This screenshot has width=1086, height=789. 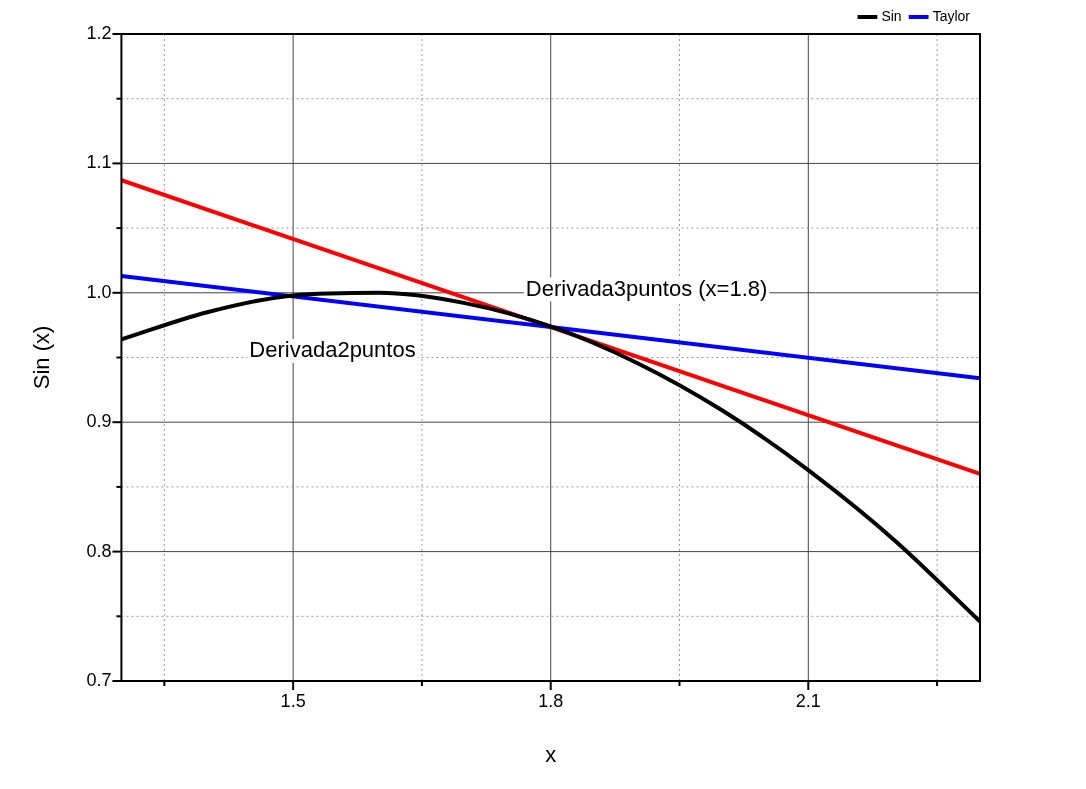 What do you see at coordinates (99, 421) in the screenshot?
I see `y-tick-label: 0.9` at bounding box center [99, 421].